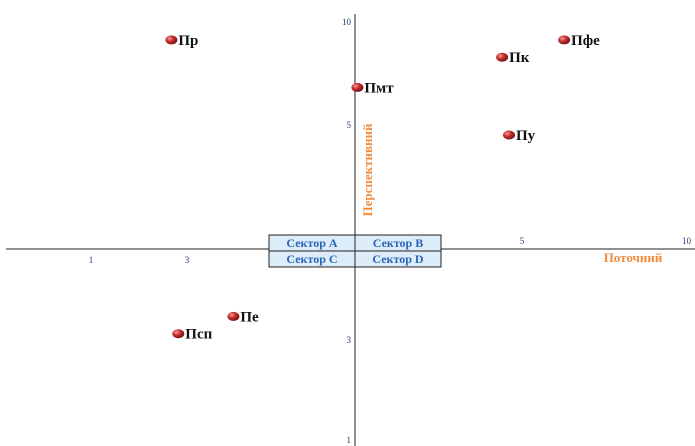 This screenshot has width=695, height=446. I want to click on data-point-label: Пк, so click(519, 58).